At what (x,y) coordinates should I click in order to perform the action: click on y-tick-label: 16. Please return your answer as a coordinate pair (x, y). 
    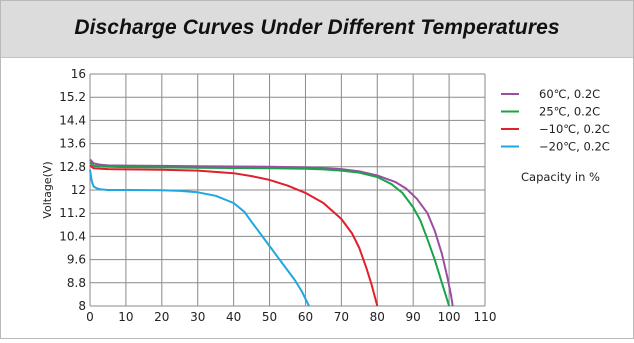
    Looking at the image, I should click on (78, 74).